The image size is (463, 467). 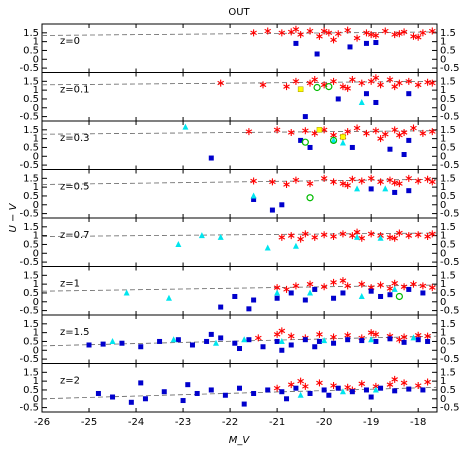 What do you see at coordinates (70, 284) in the screenshot?
I see `panel-label: z=1` at bounding box center [70, 284].